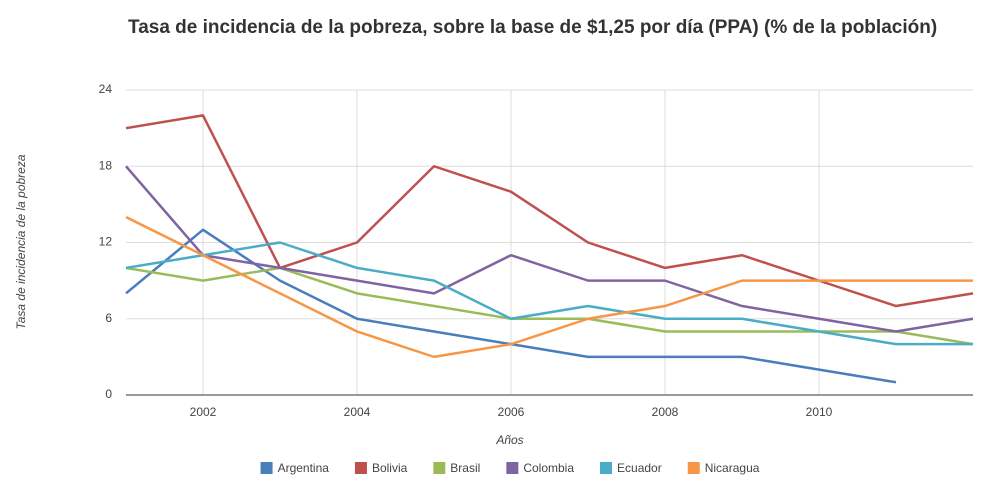 The height and width of the screenshot is (478, 997). I want to click on x-tick-label: 2010, so click(819, 412).